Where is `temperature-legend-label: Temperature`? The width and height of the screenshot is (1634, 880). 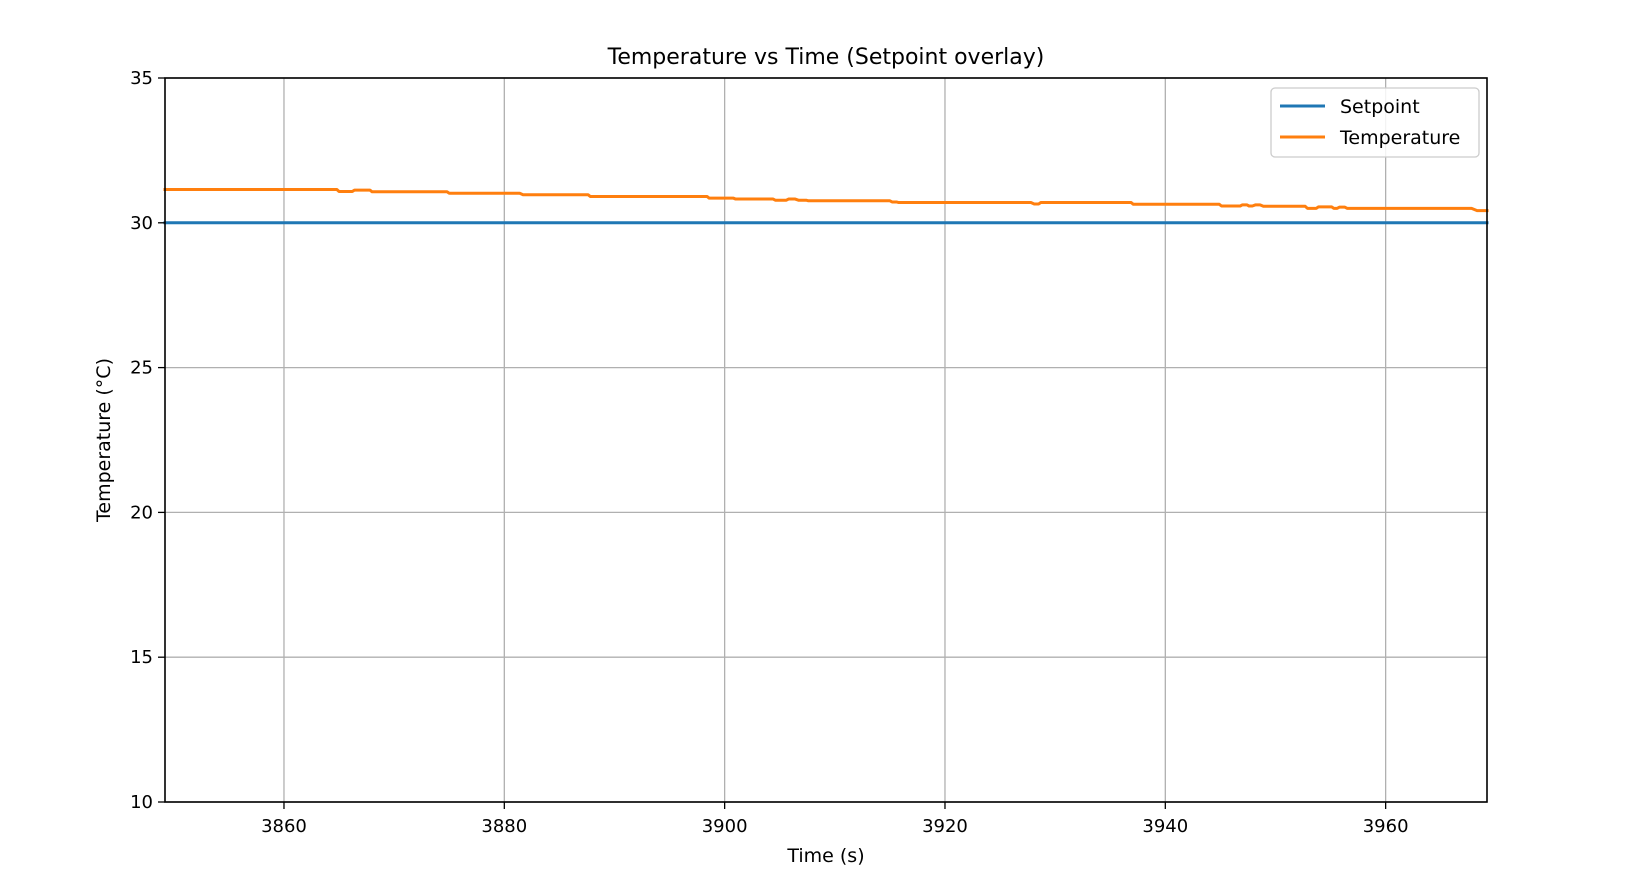
temperature-legend-label: Temperature is located at coordinates (1399, 138).